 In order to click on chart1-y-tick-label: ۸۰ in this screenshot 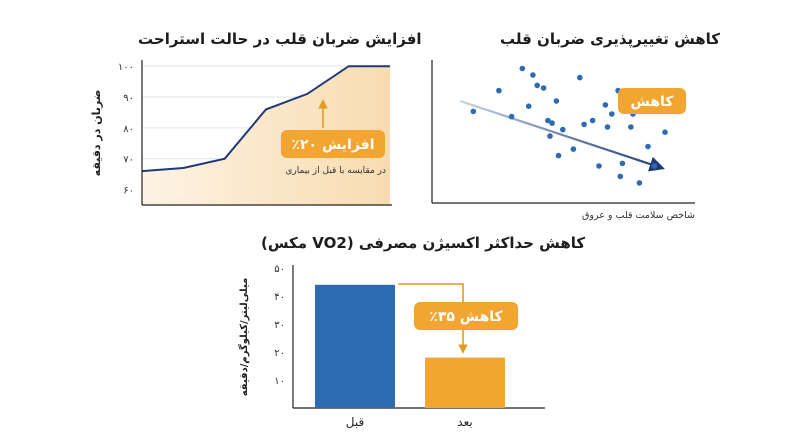, I will do `click(128, 129)`.